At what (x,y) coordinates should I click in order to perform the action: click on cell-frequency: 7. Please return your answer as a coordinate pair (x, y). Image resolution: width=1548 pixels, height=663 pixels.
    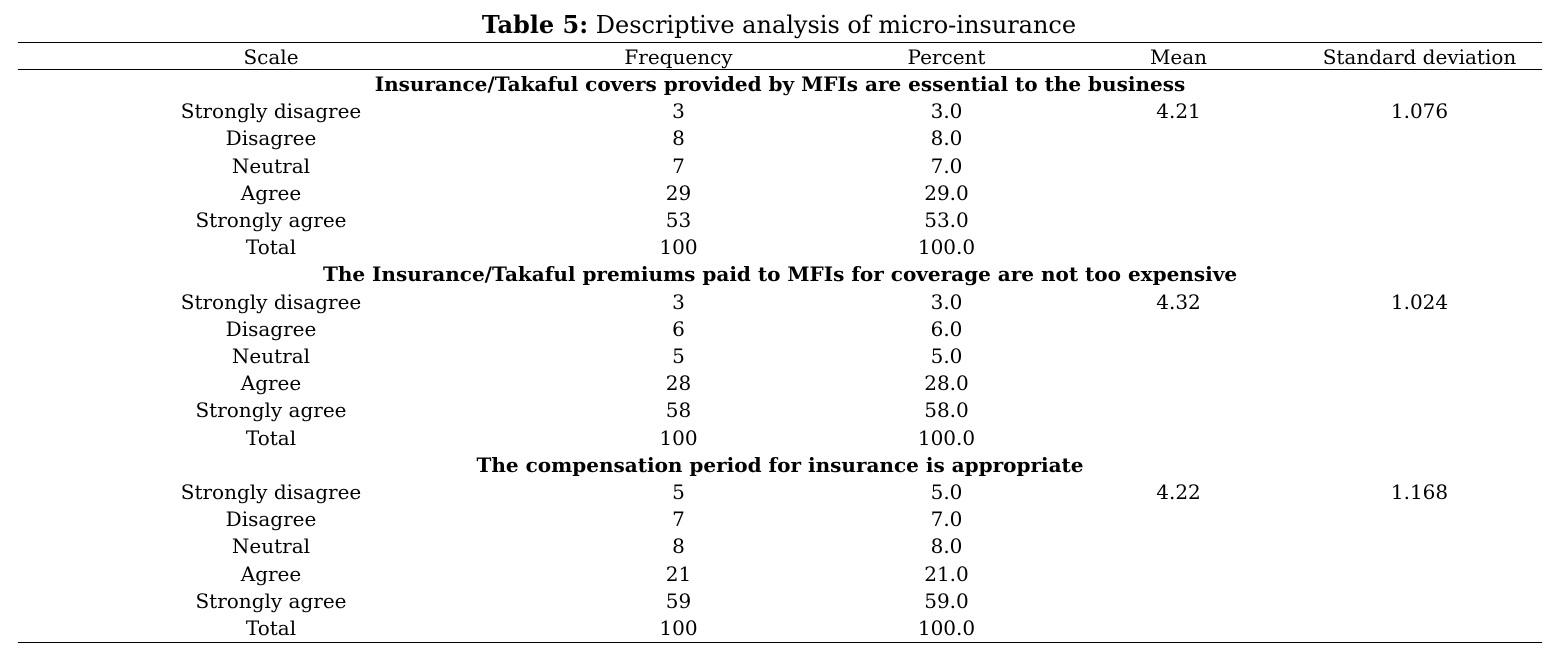
    Looking at the image, I should click on (678, 519).